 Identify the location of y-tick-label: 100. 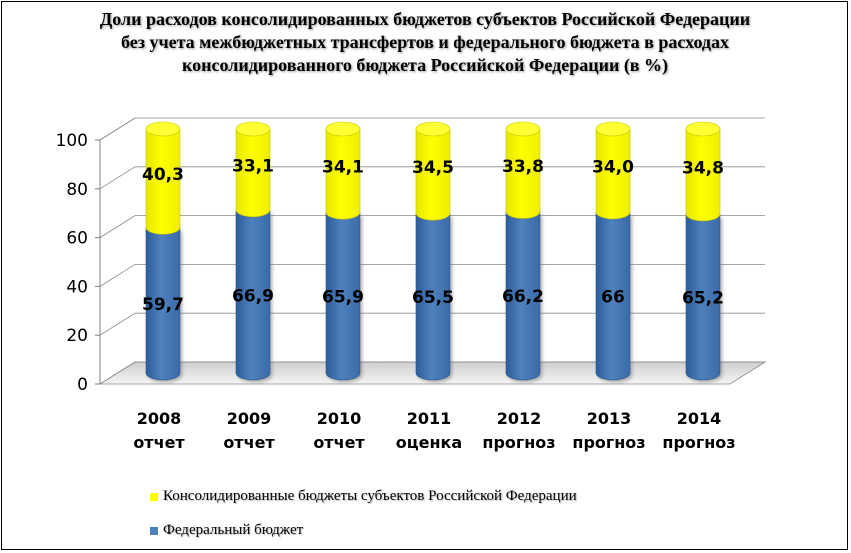
(72, 141).